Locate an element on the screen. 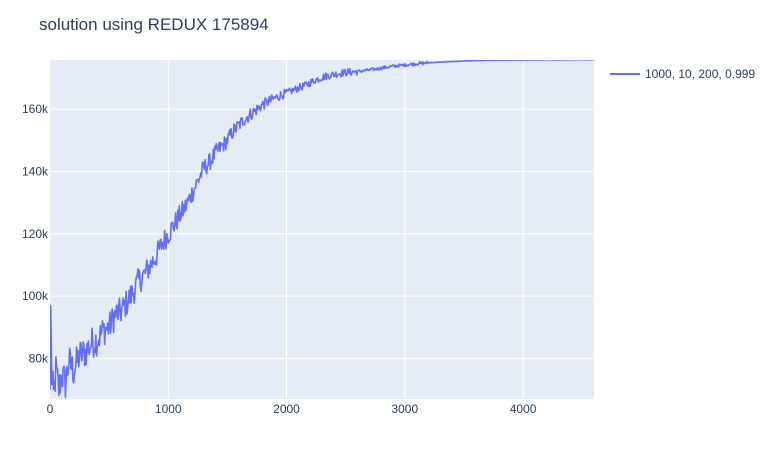  x-tick-label: 0 is located at coordinates (50, 409).